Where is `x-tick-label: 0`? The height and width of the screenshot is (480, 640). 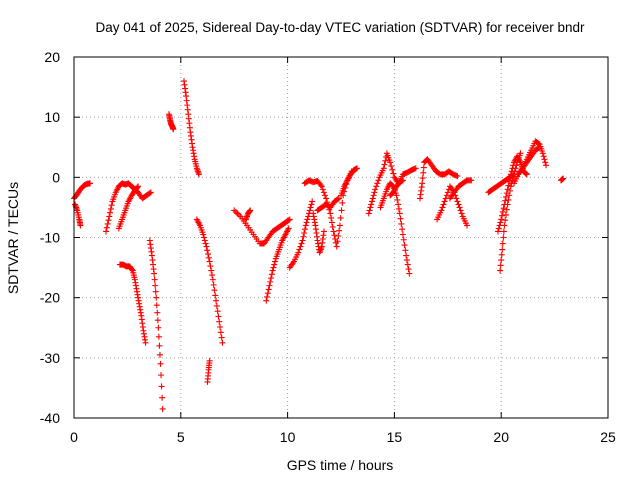
x-tick-label: 0 is located at coordinates (74, 437).